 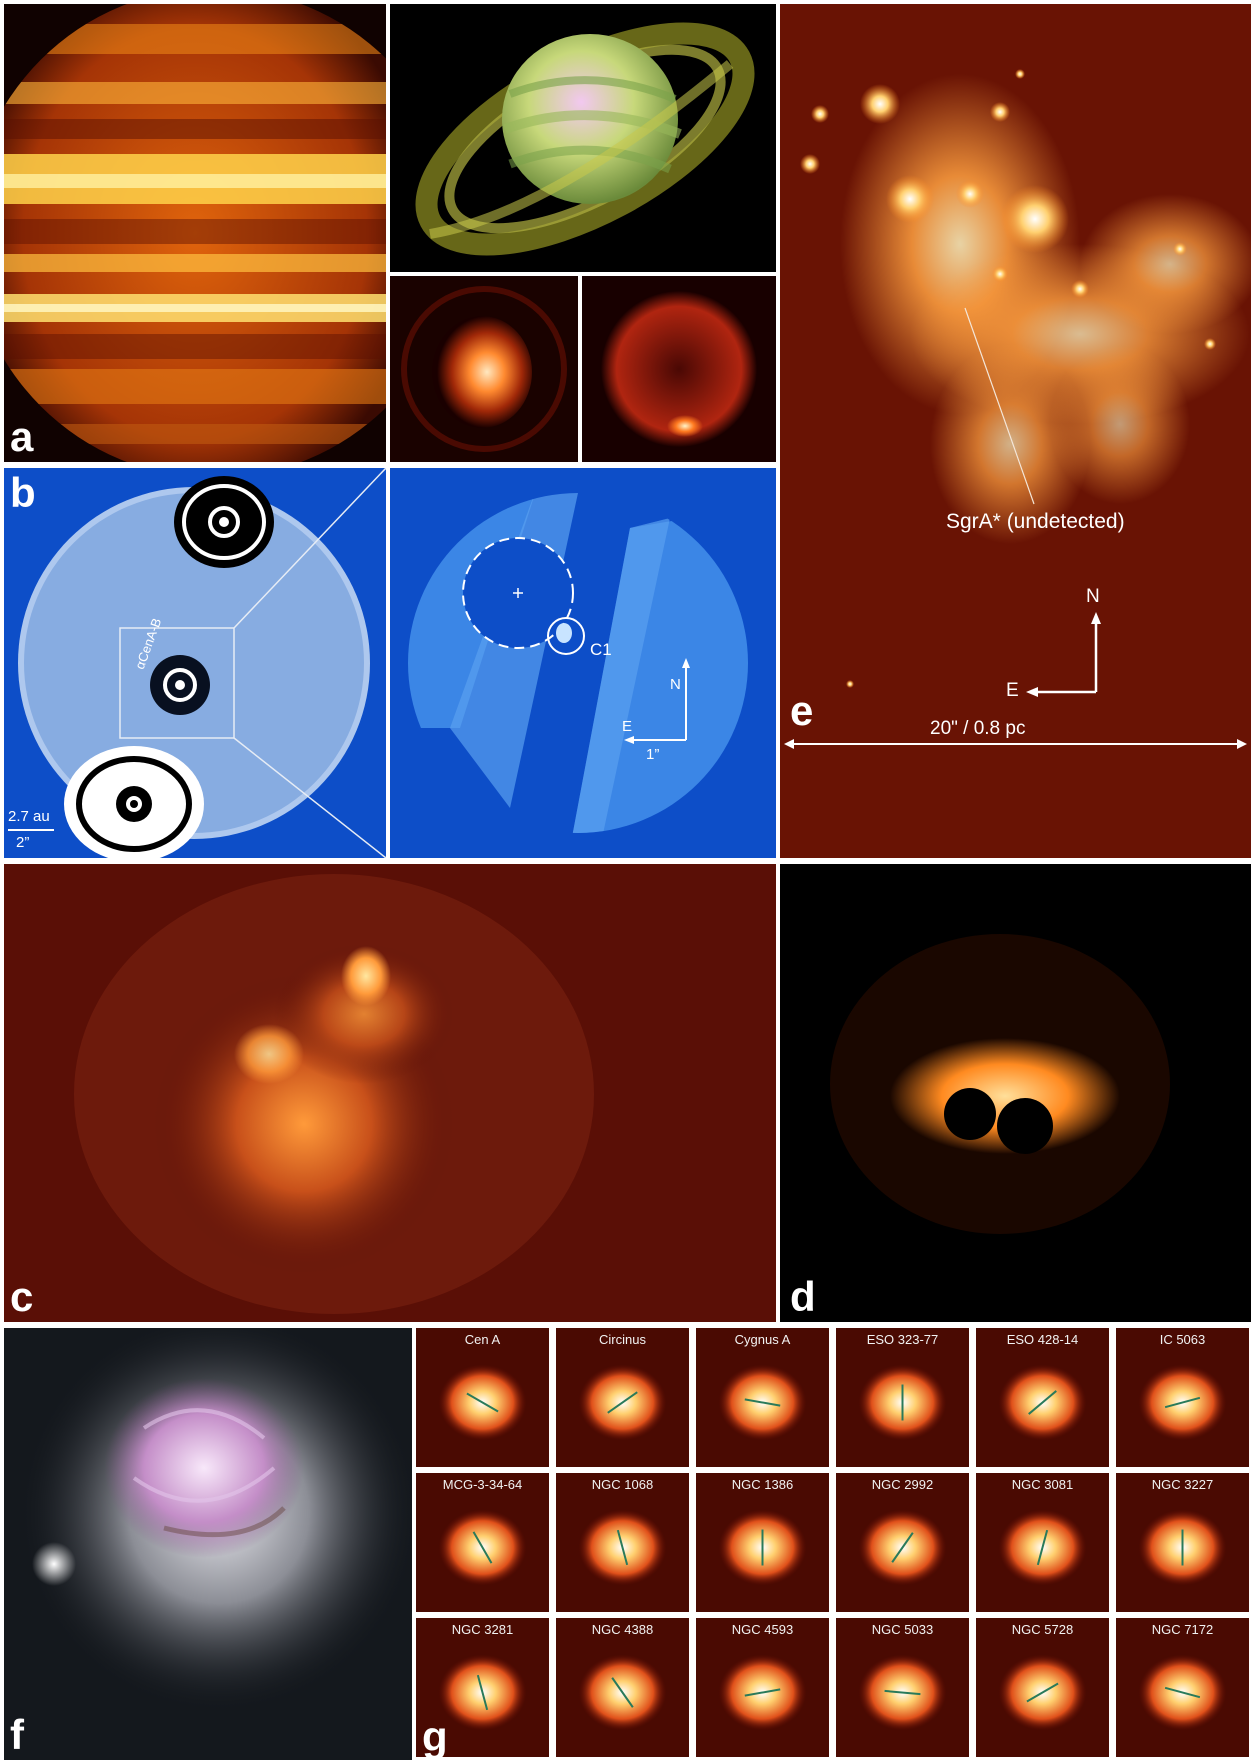 What do you see at coordinates (1035, 521) in the screenshot?
I see `sgra-annotation: SgrA* (undetected)` at bounding box center [1035, 521].